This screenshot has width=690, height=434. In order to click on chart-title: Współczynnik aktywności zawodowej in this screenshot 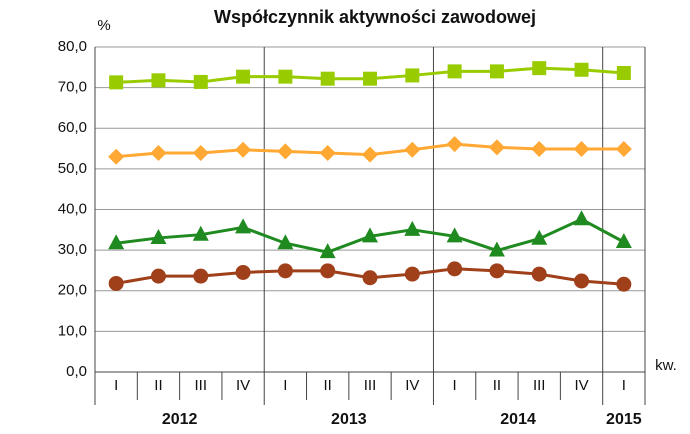, I will do `click(375, 17)`.